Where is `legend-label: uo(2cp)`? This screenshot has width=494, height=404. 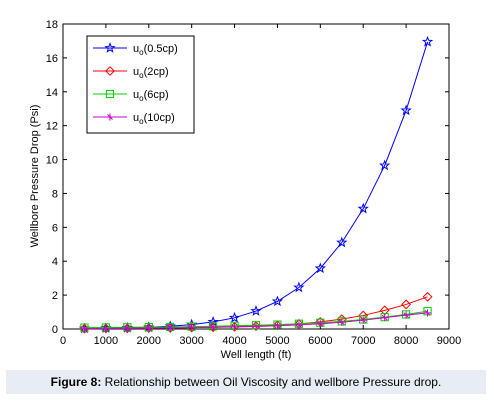 legend-label: uo(2cp) is located at coordinates (151, 73).